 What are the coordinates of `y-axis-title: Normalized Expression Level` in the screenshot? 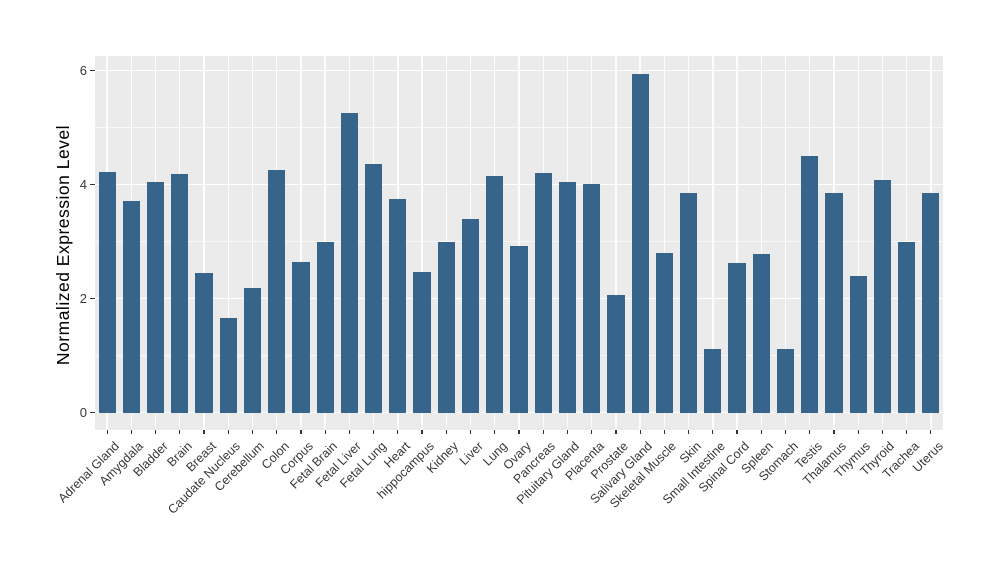 It's located at (63, 245).